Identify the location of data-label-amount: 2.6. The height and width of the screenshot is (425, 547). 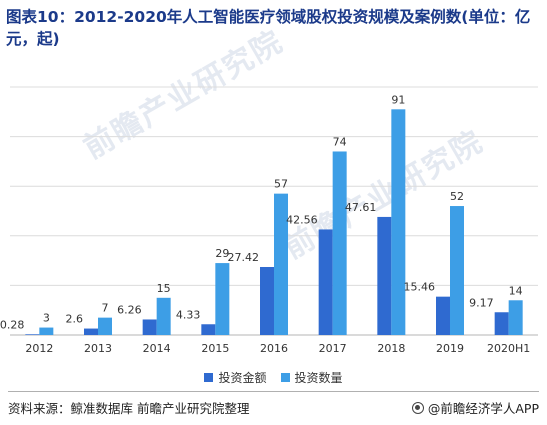
(75, 319).